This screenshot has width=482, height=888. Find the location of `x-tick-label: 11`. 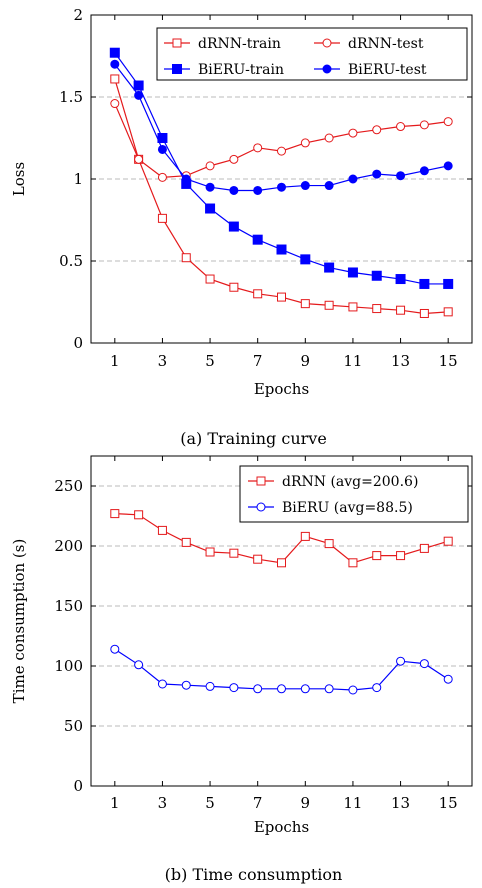

x-tick-label: 11 is located at coordinates (352, 361).